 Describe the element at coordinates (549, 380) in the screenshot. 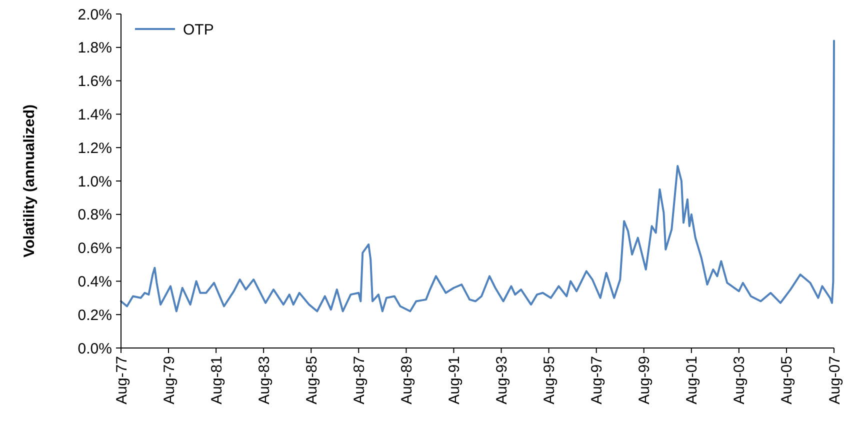

I see `x-tick-label: Aug-95` at that location.